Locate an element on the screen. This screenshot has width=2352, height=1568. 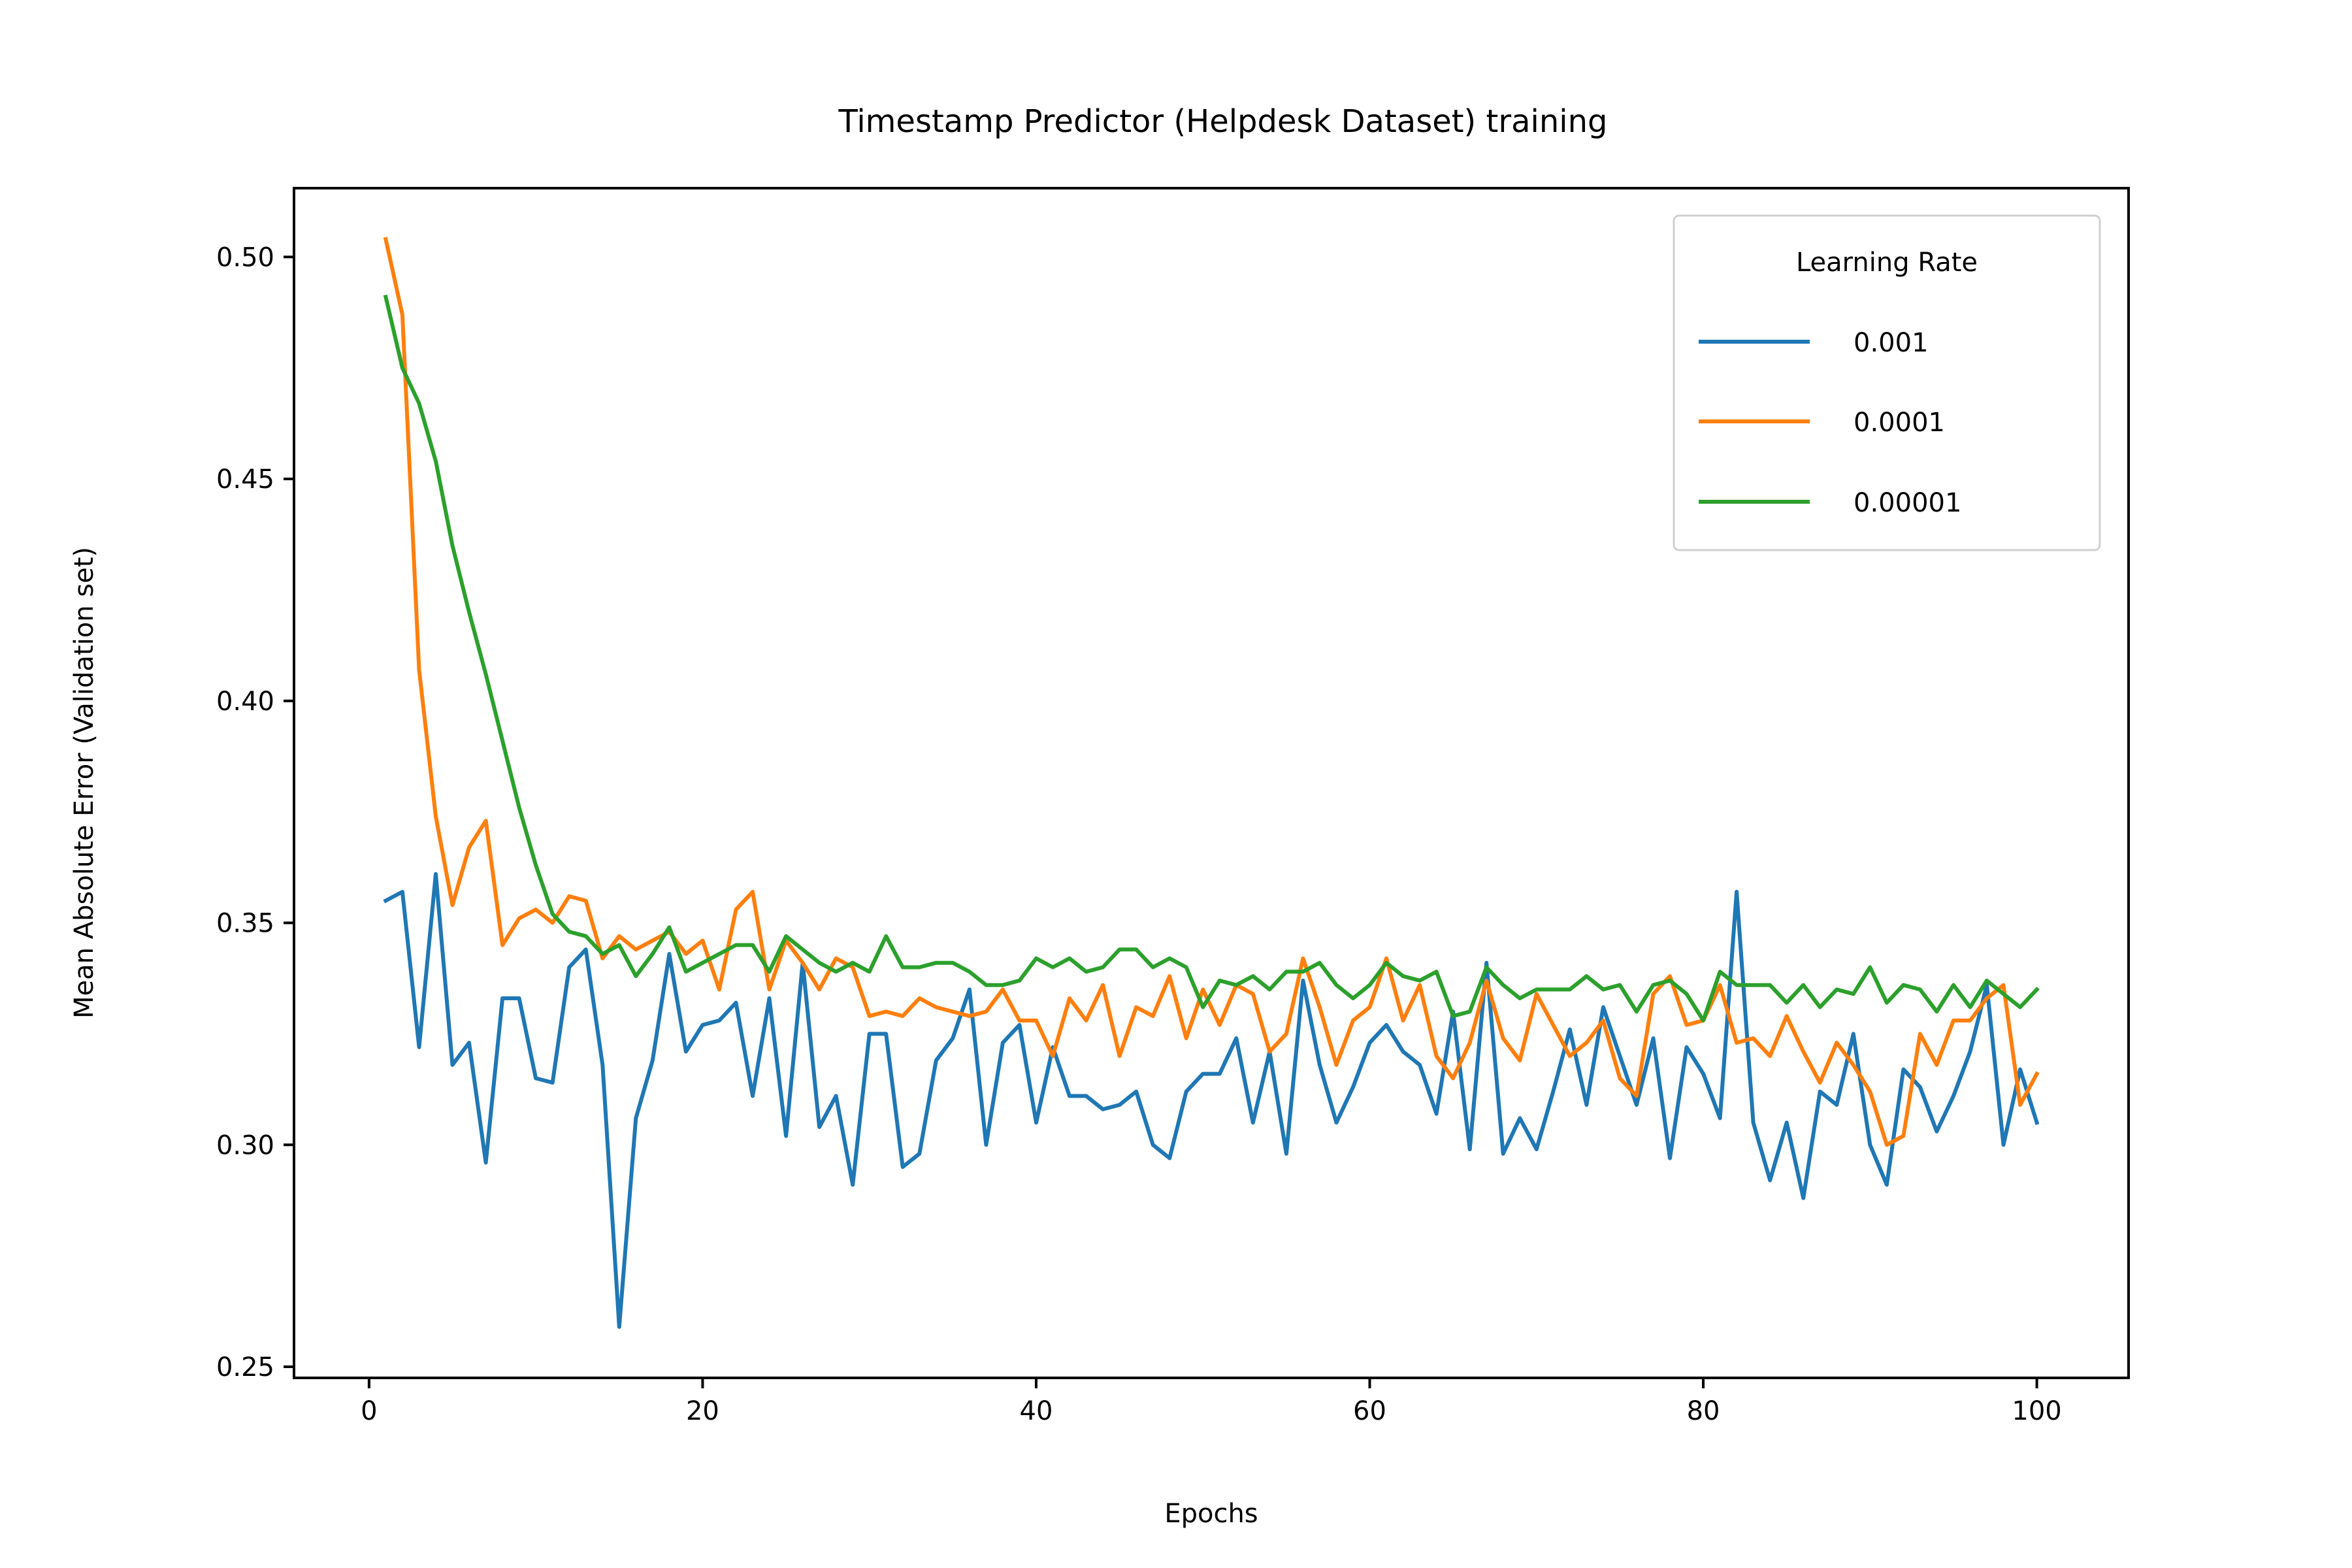
y-tick-label: 0.40 is located at coordinates (245, 702).